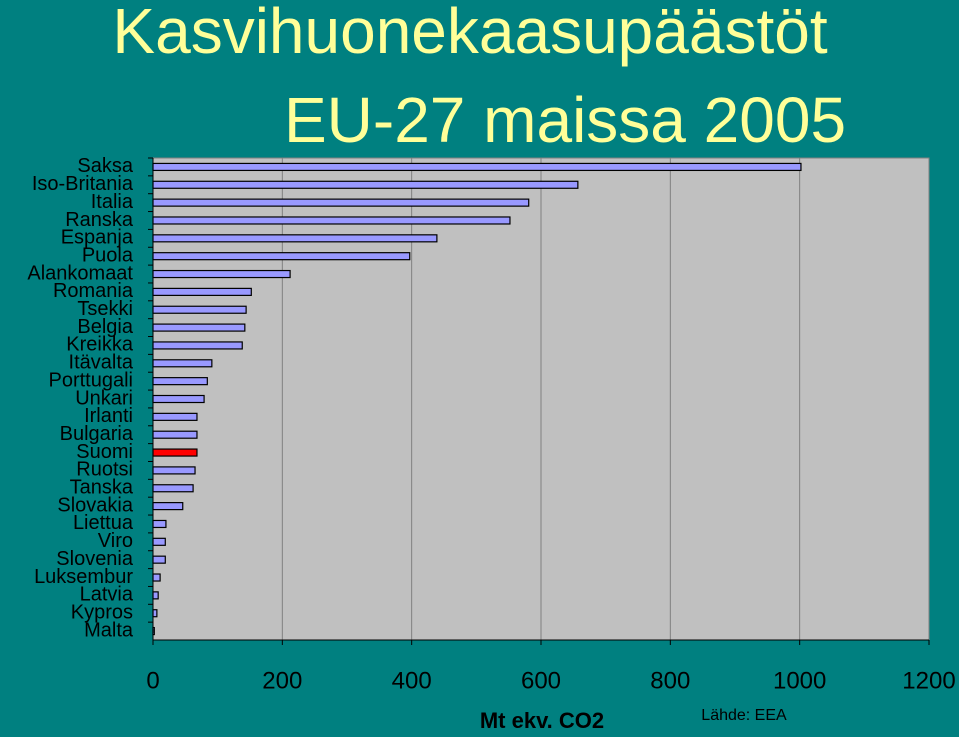  What do you see at coordinates (102, 613) in the screenshot?
I see `y-tick-label: Kypros` at bounding box center [102, 613].